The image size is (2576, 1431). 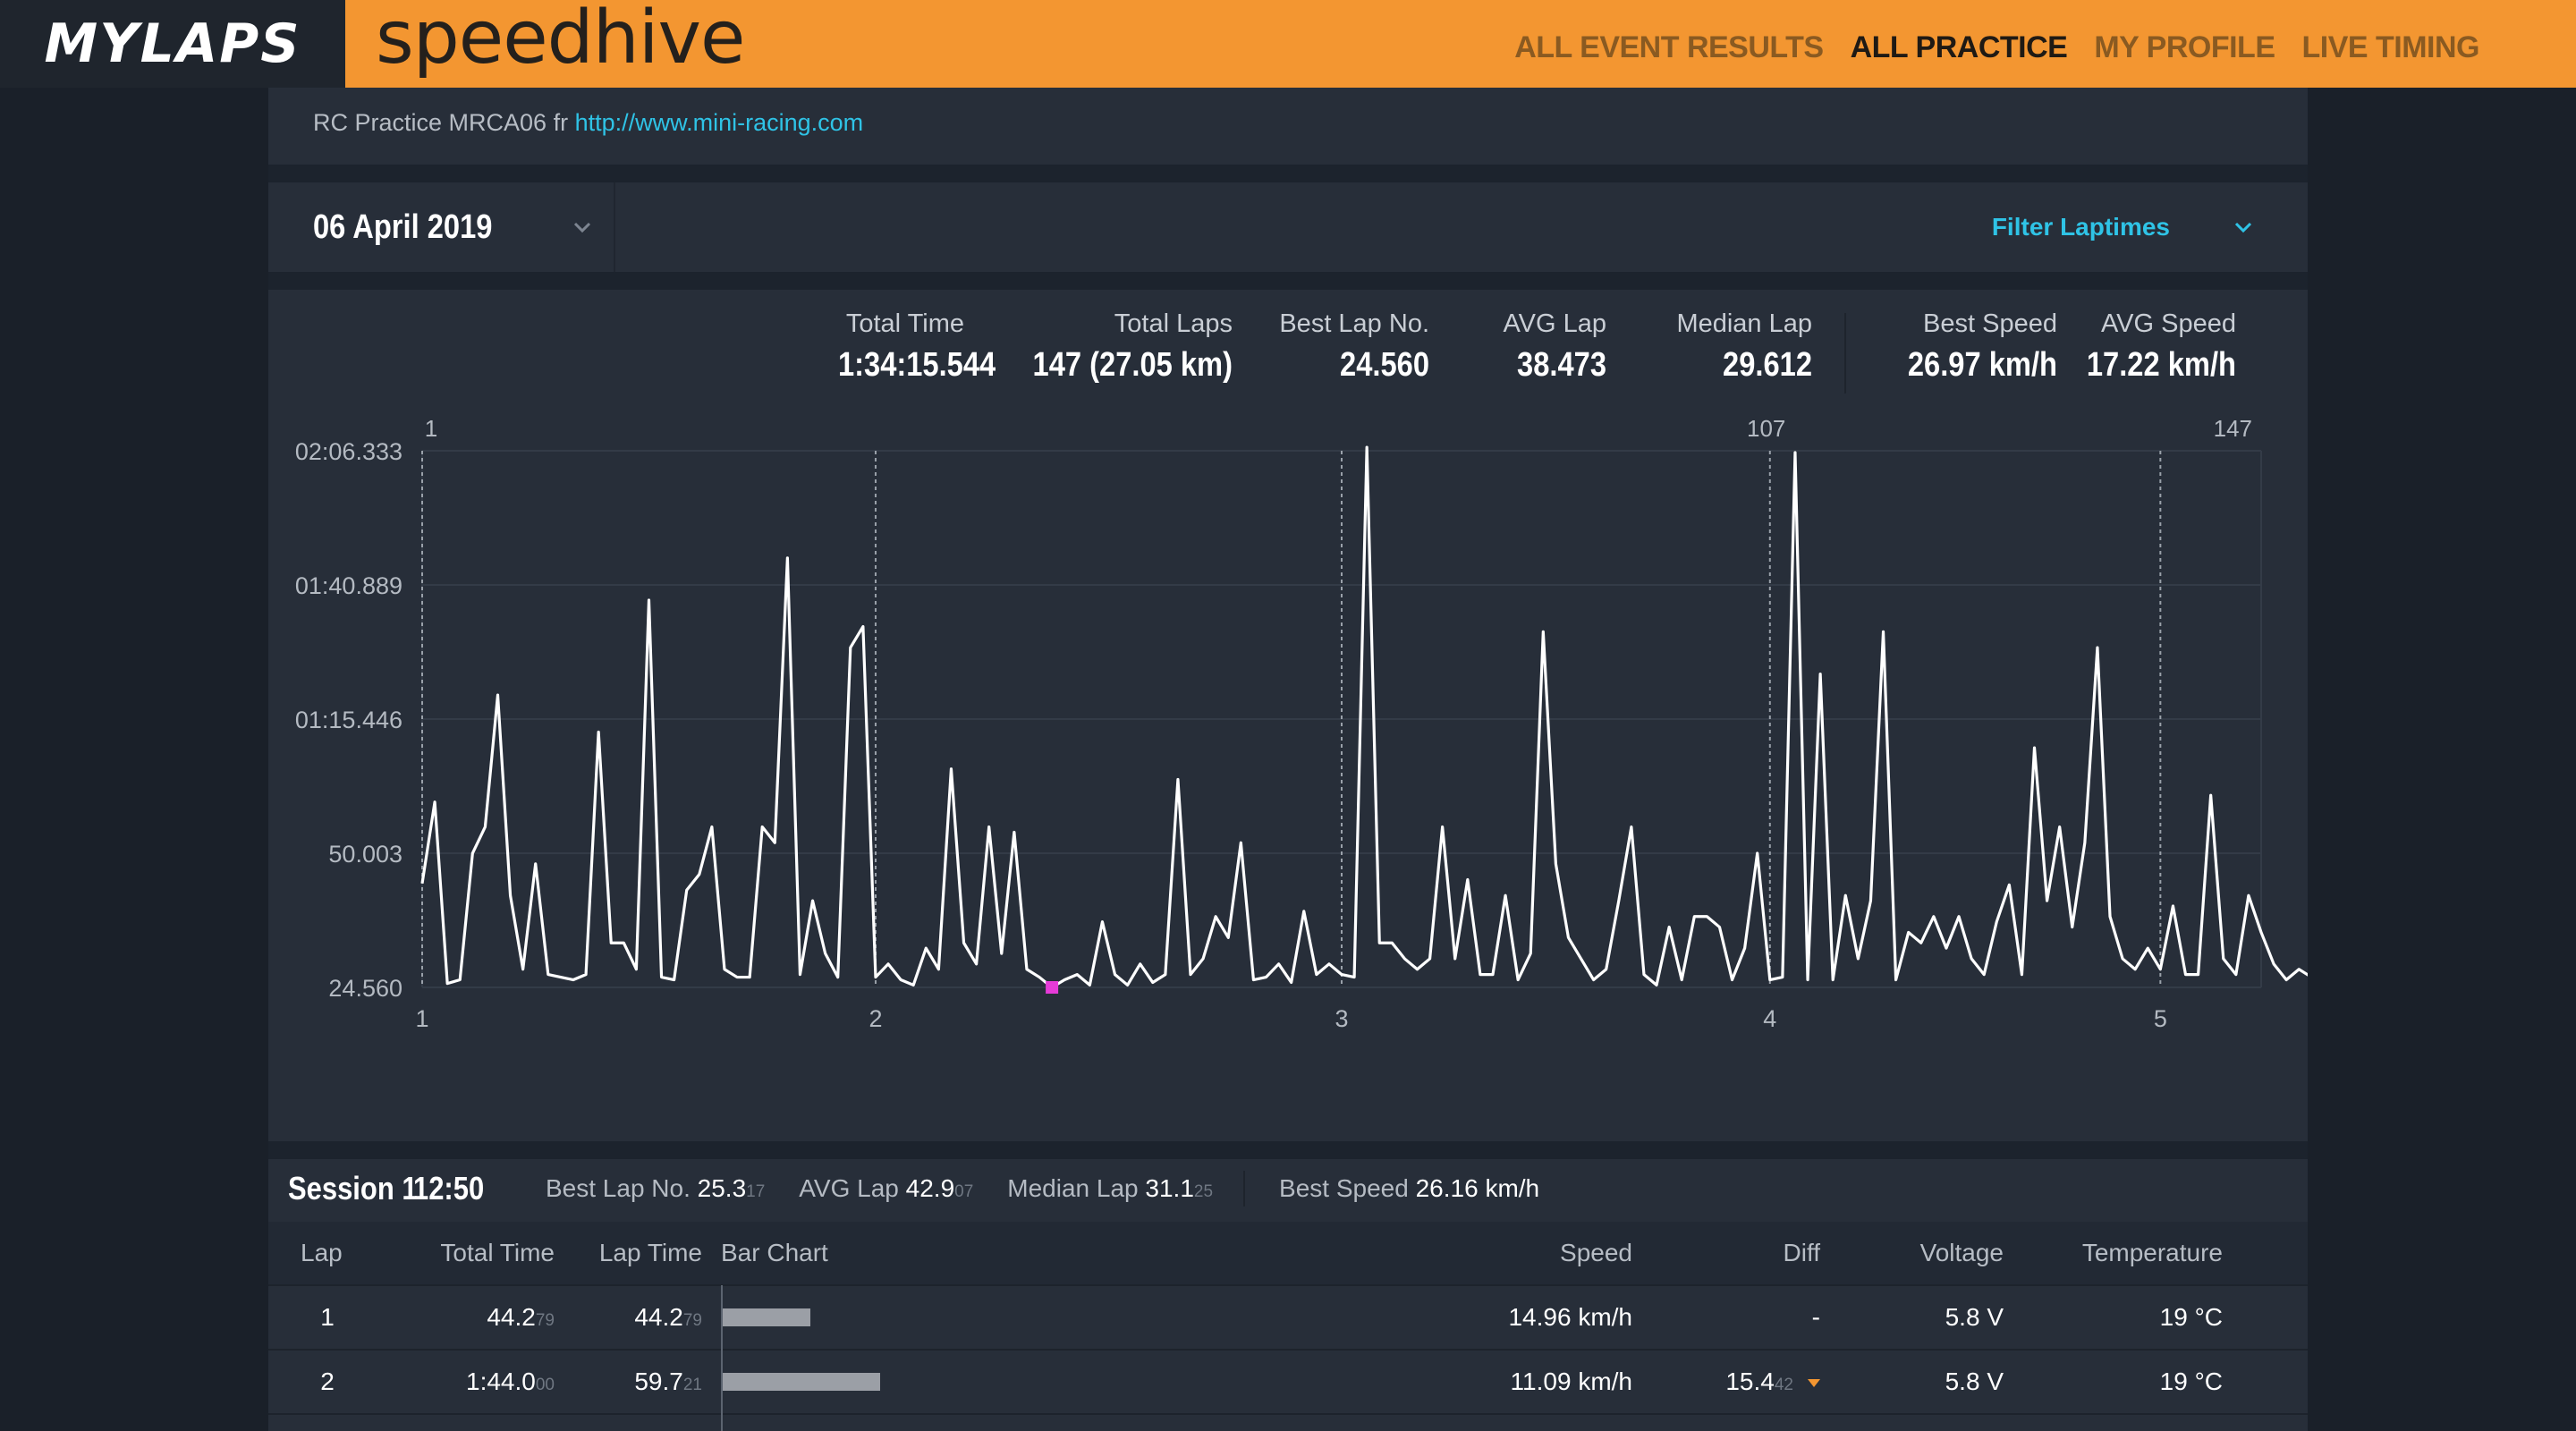 What do you see at coordinates (719, 123) in the screenshot?
I see `practice-website-link: http://www.mini-racing.com` at bounding box center [719, 123].